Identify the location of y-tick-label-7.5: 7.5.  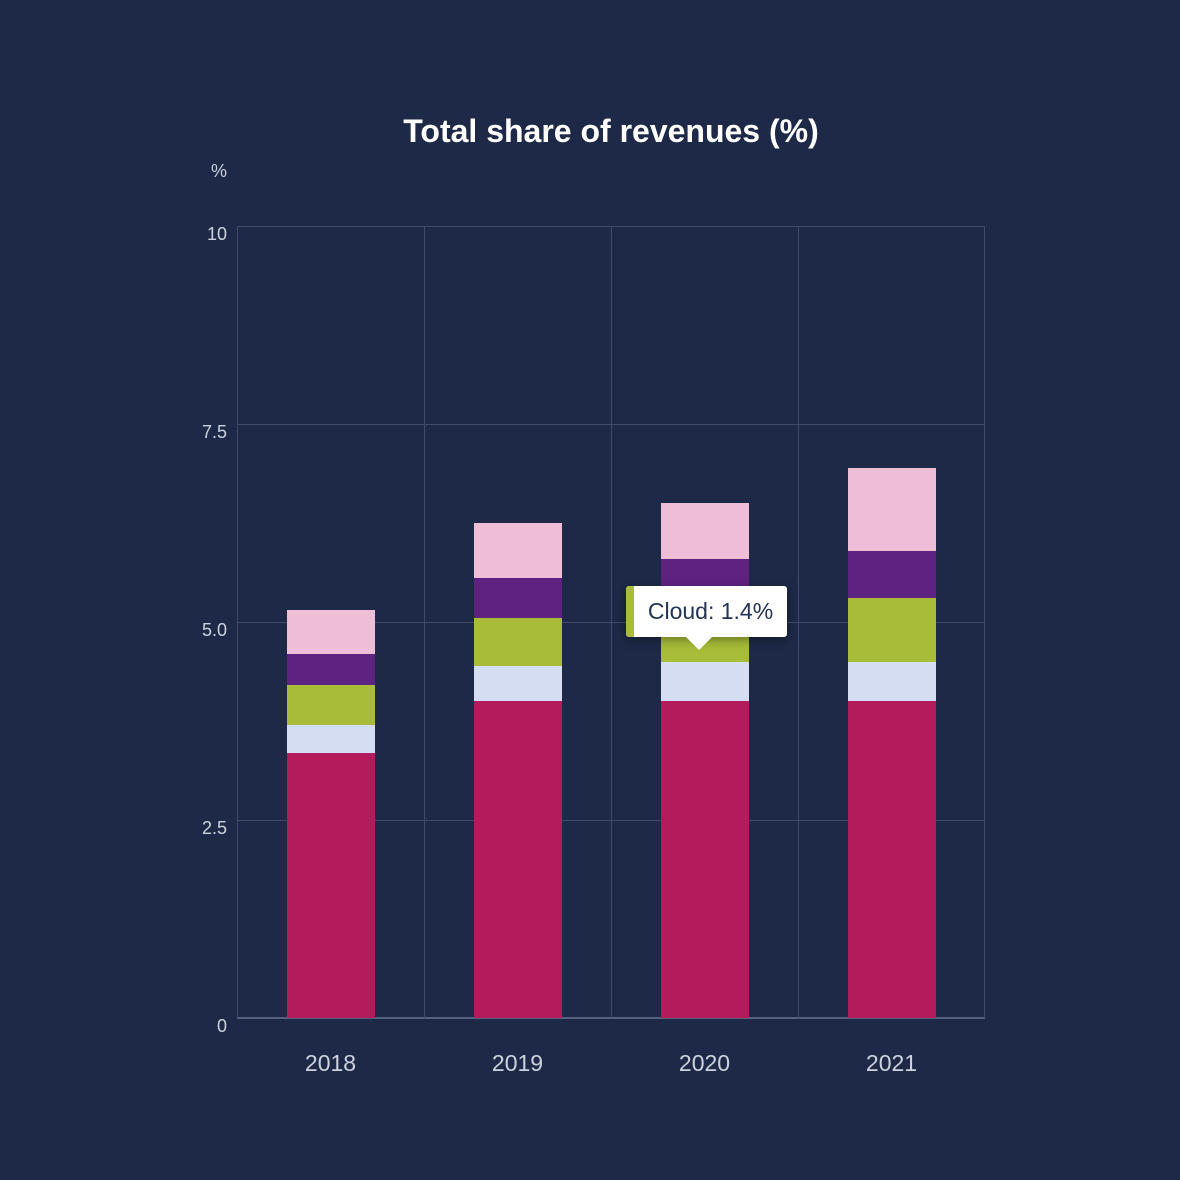
(214, 432).